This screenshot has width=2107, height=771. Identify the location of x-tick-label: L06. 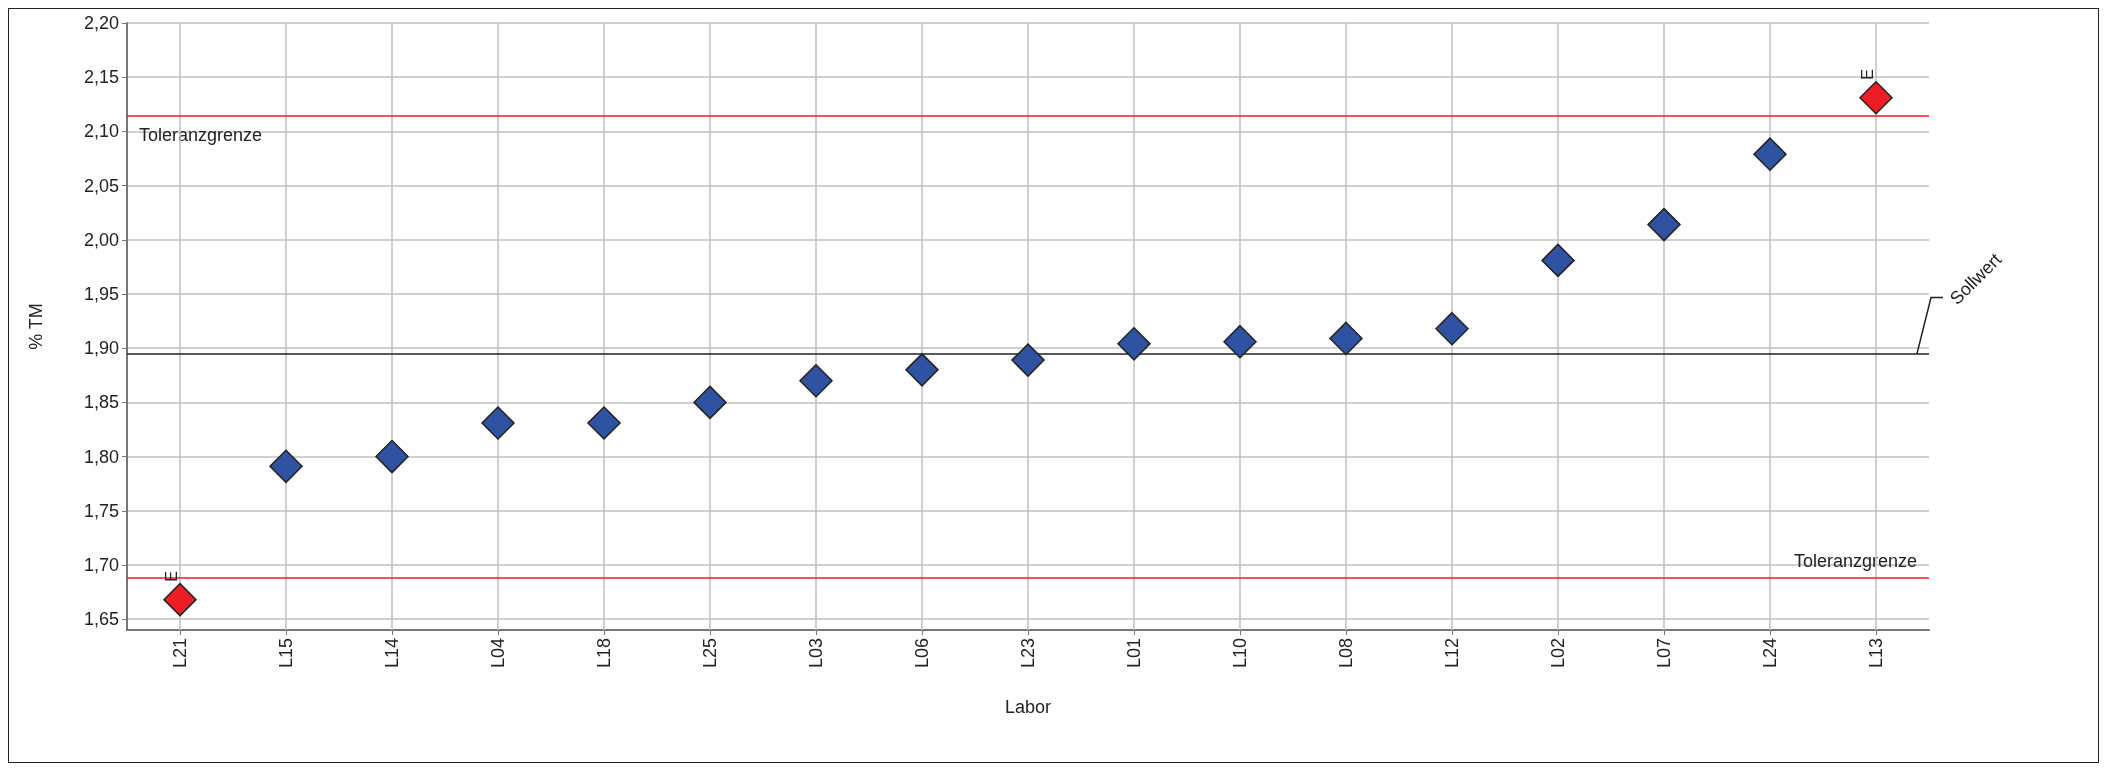
(922, 653).